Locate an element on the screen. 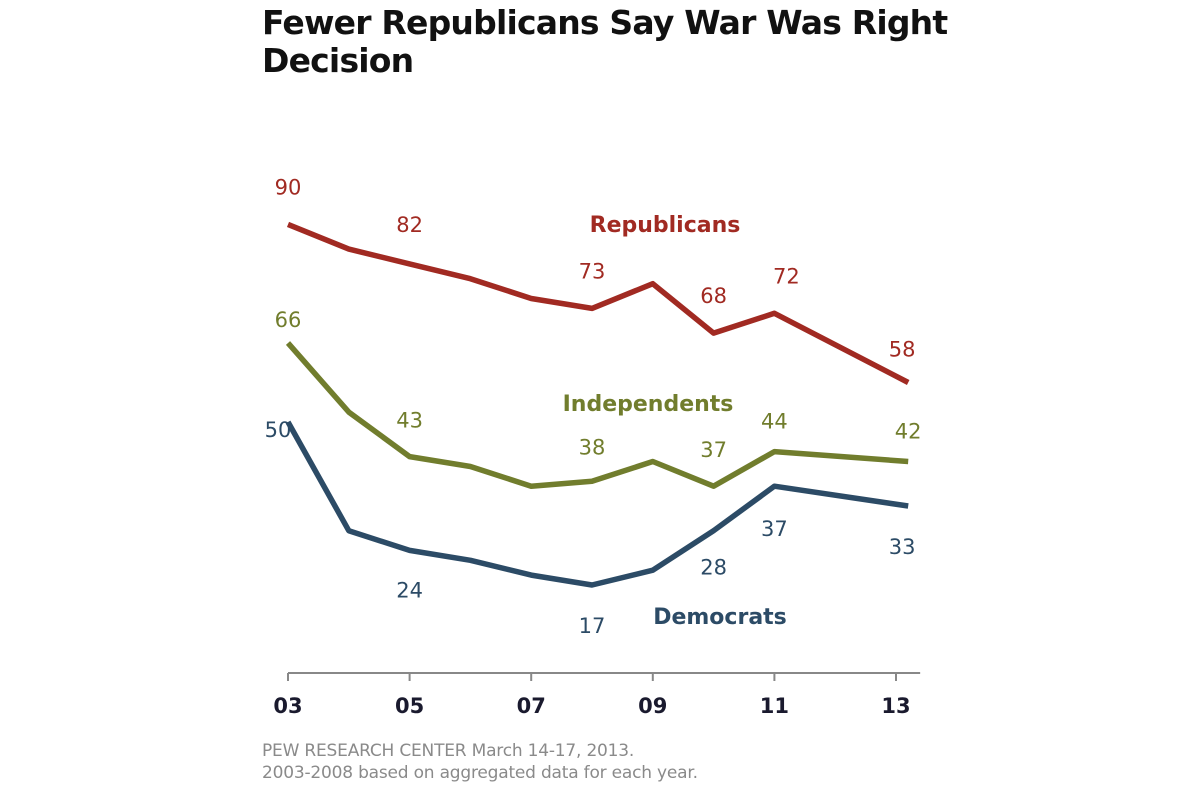 The image size is (1200, 800). series-name-labels: Republicans Independents Democrats is located at coordinates (675, 421).